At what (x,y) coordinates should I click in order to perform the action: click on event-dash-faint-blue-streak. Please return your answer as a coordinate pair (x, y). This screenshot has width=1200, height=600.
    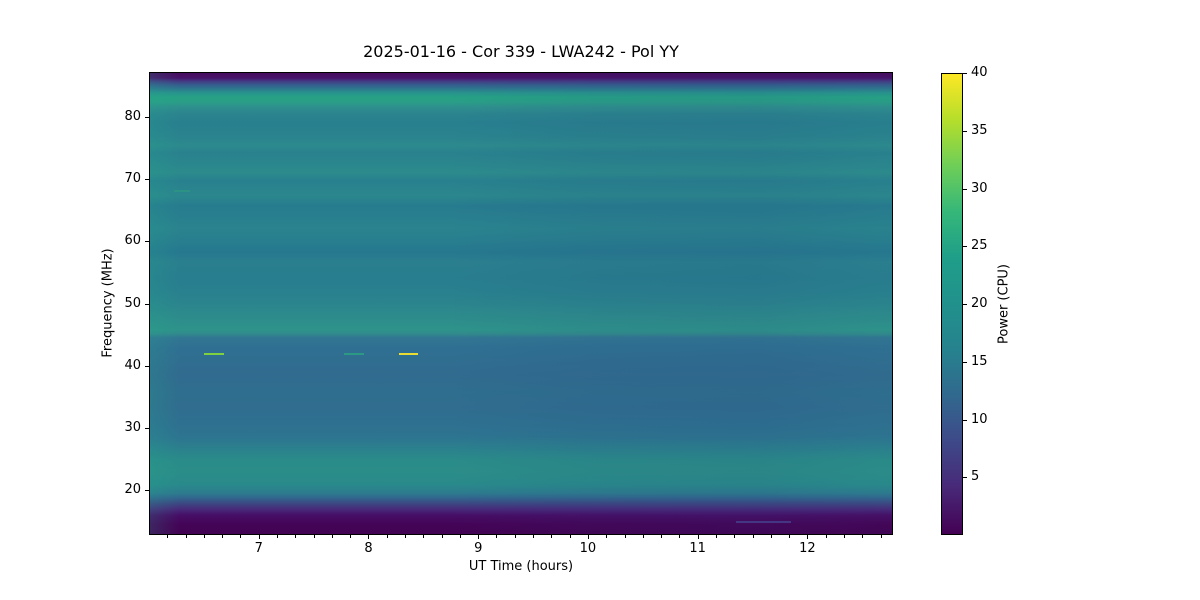
    Looking at the image, I should click on (763, 522).